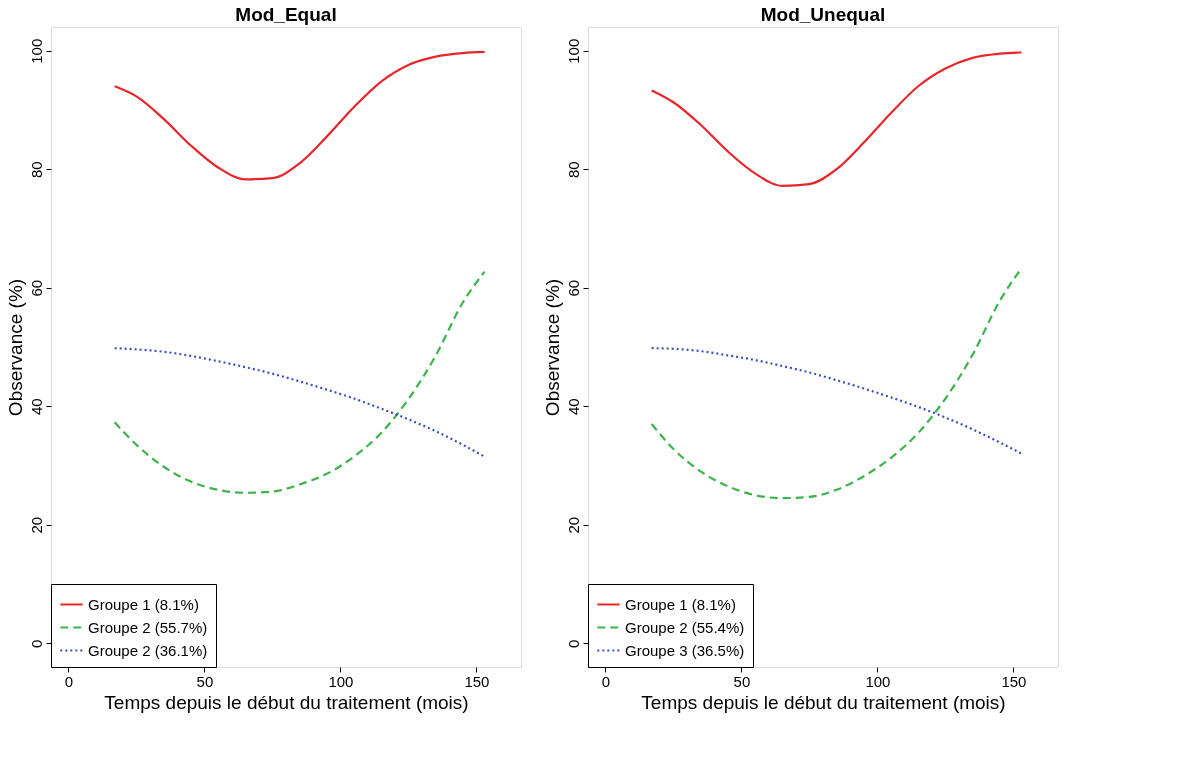 The width and height of the screenshot is (1201, 767). Describe the element at coordinates (685, 650) in the screenshot. I see `legend-label: Groupe 3 (36.5%)` at that location.